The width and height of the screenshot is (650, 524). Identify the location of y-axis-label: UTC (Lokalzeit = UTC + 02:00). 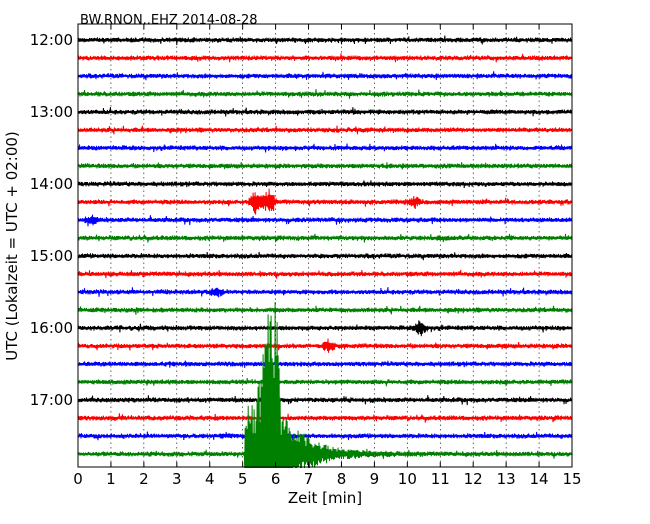
(12, 246).